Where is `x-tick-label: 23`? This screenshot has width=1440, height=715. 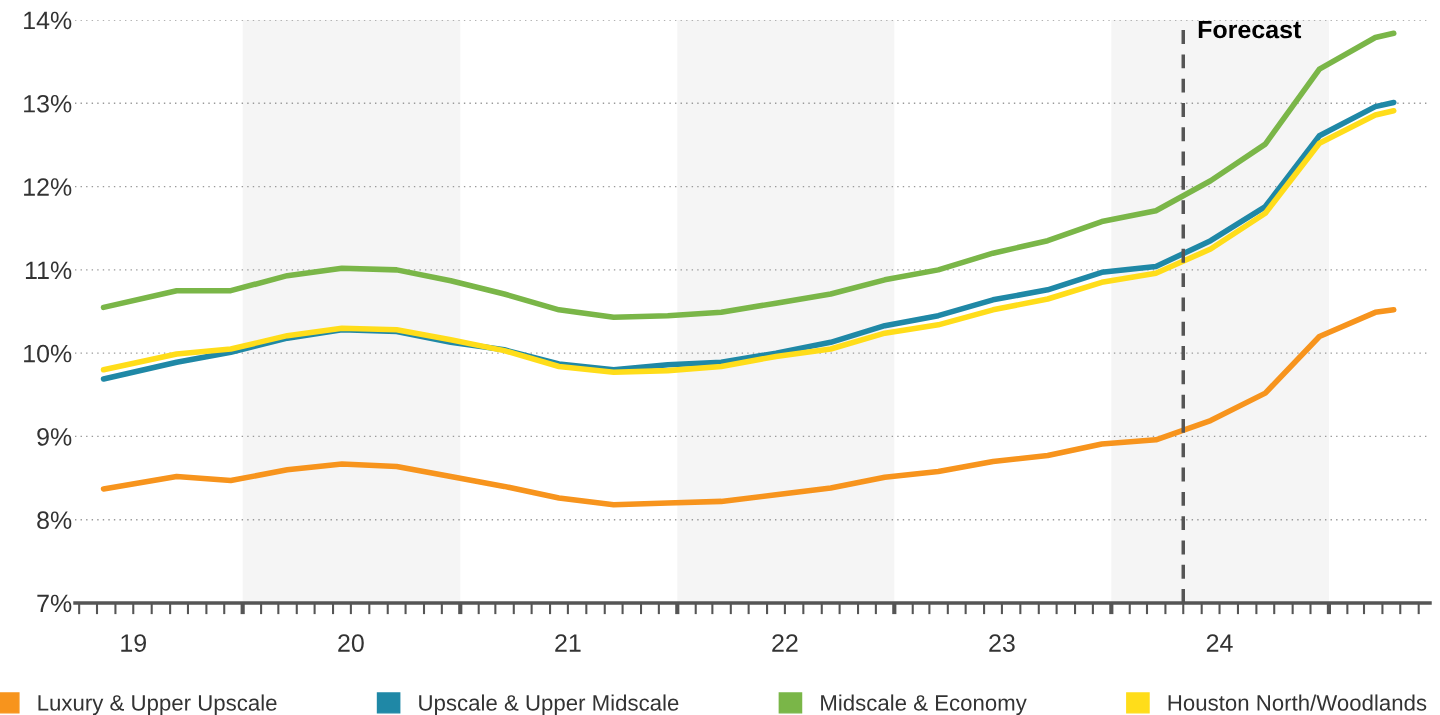
x-tick-label: 23 is located at coordinates (1002, 643).